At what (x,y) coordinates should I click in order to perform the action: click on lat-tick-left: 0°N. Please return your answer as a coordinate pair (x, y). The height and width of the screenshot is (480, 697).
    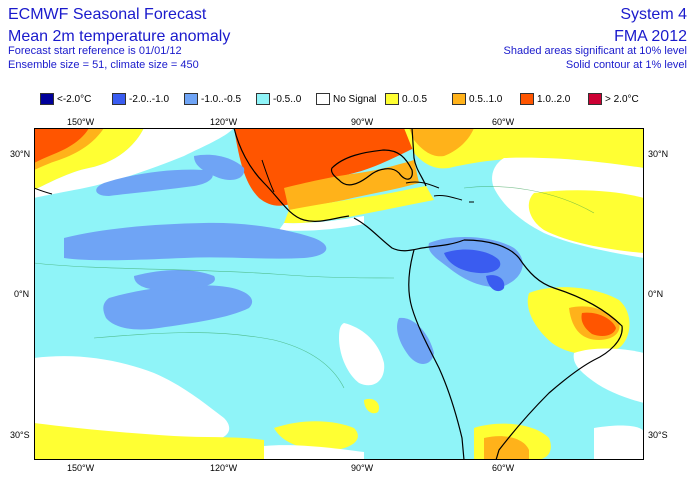
    Looking at the image, I should click on (22, 294).